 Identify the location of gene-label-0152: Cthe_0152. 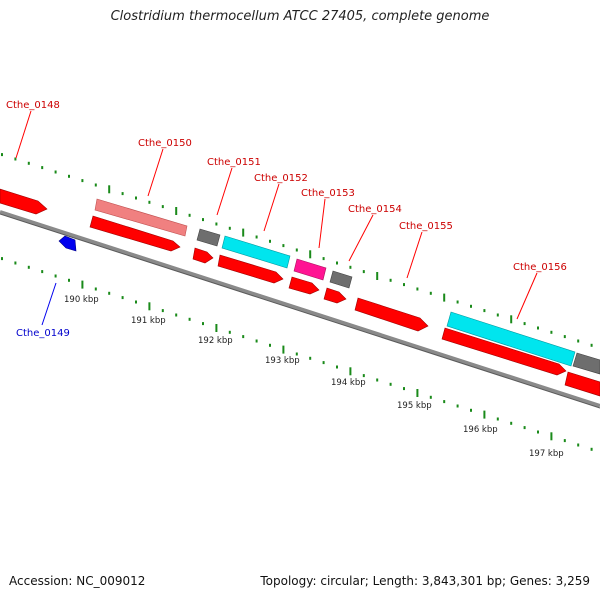
(281, 178).